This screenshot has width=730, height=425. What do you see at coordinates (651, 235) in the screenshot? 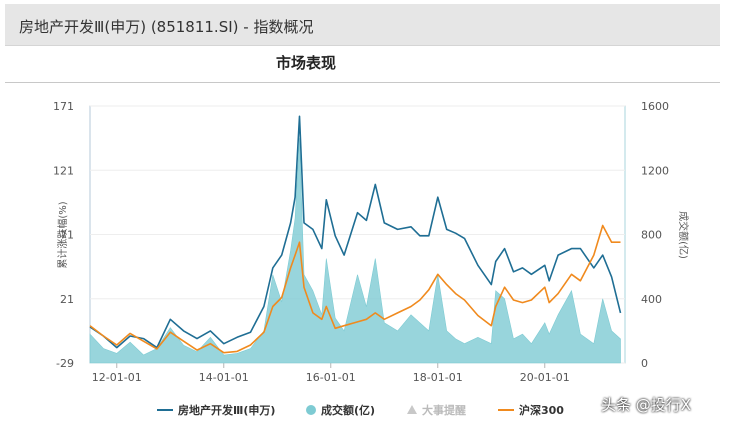
I see `right-tick-label: 800` at bounding box center [651, 235].